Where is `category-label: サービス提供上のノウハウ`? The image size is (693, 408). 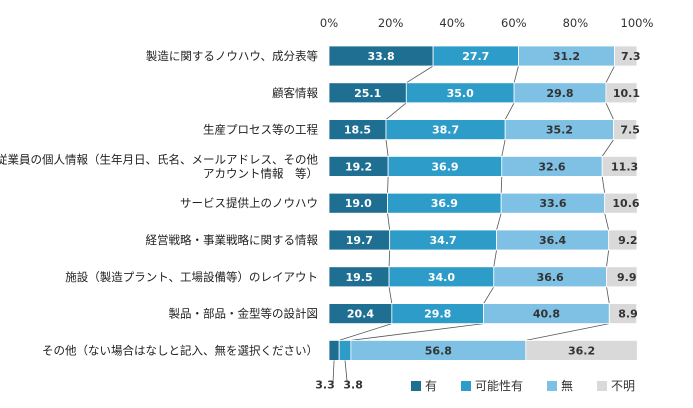
category-label: サービス提供上のノウハウ is located at coordinates (249, 203).